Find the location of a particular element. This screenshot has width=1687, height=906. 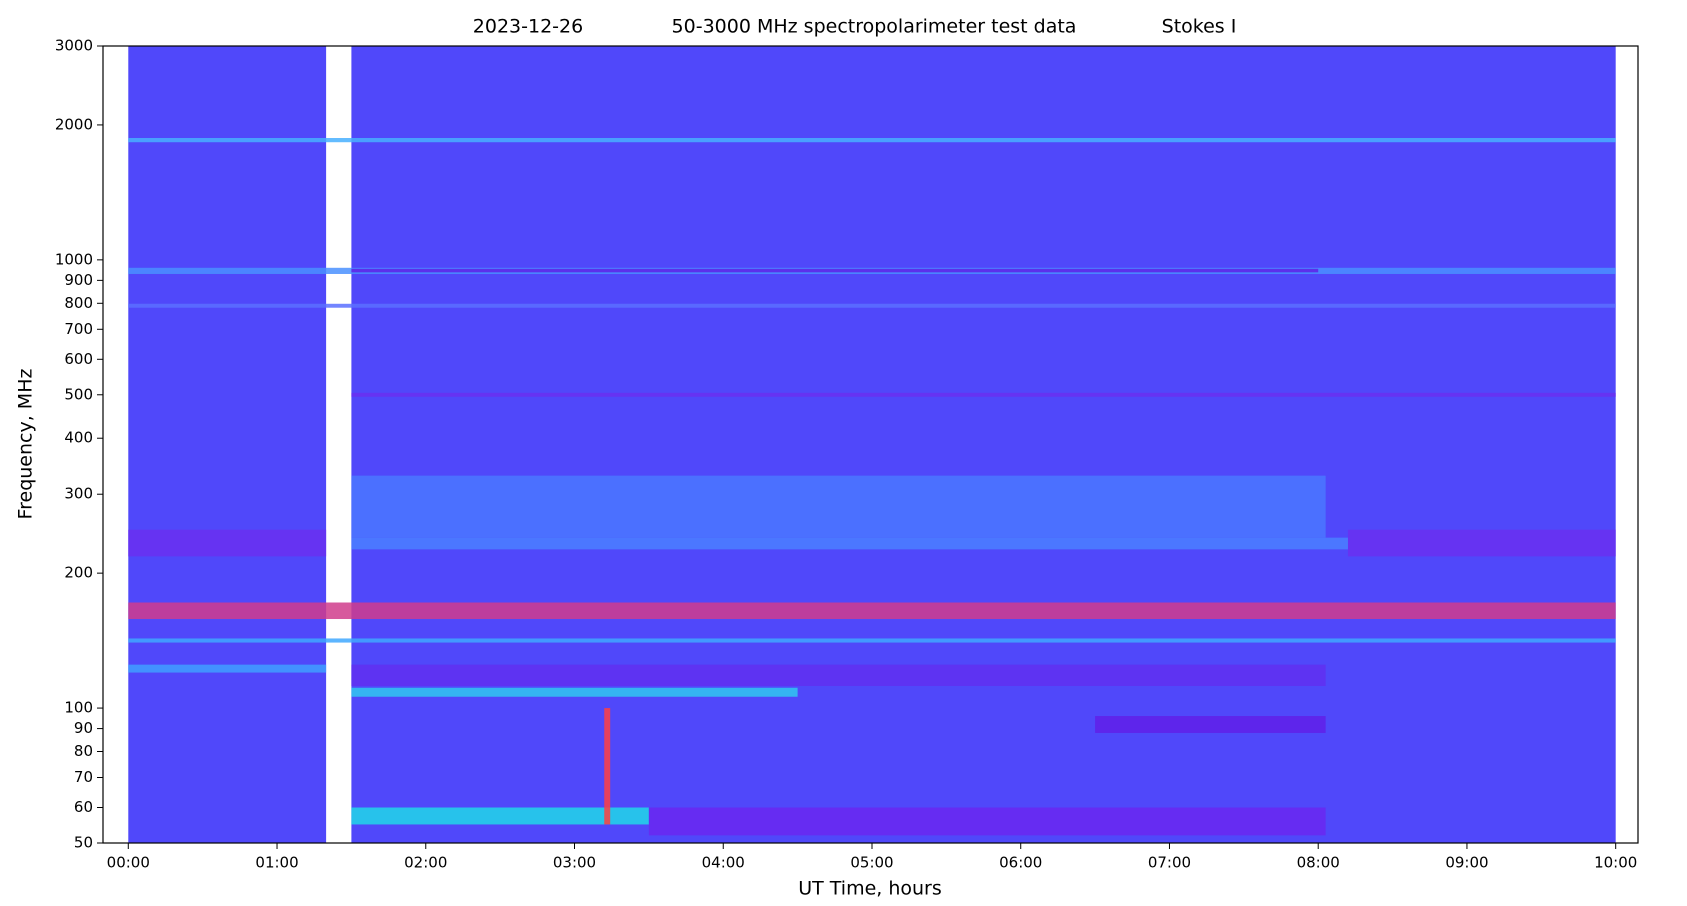

title-stokes: Stokes I is located at coordinates (1199, 27).